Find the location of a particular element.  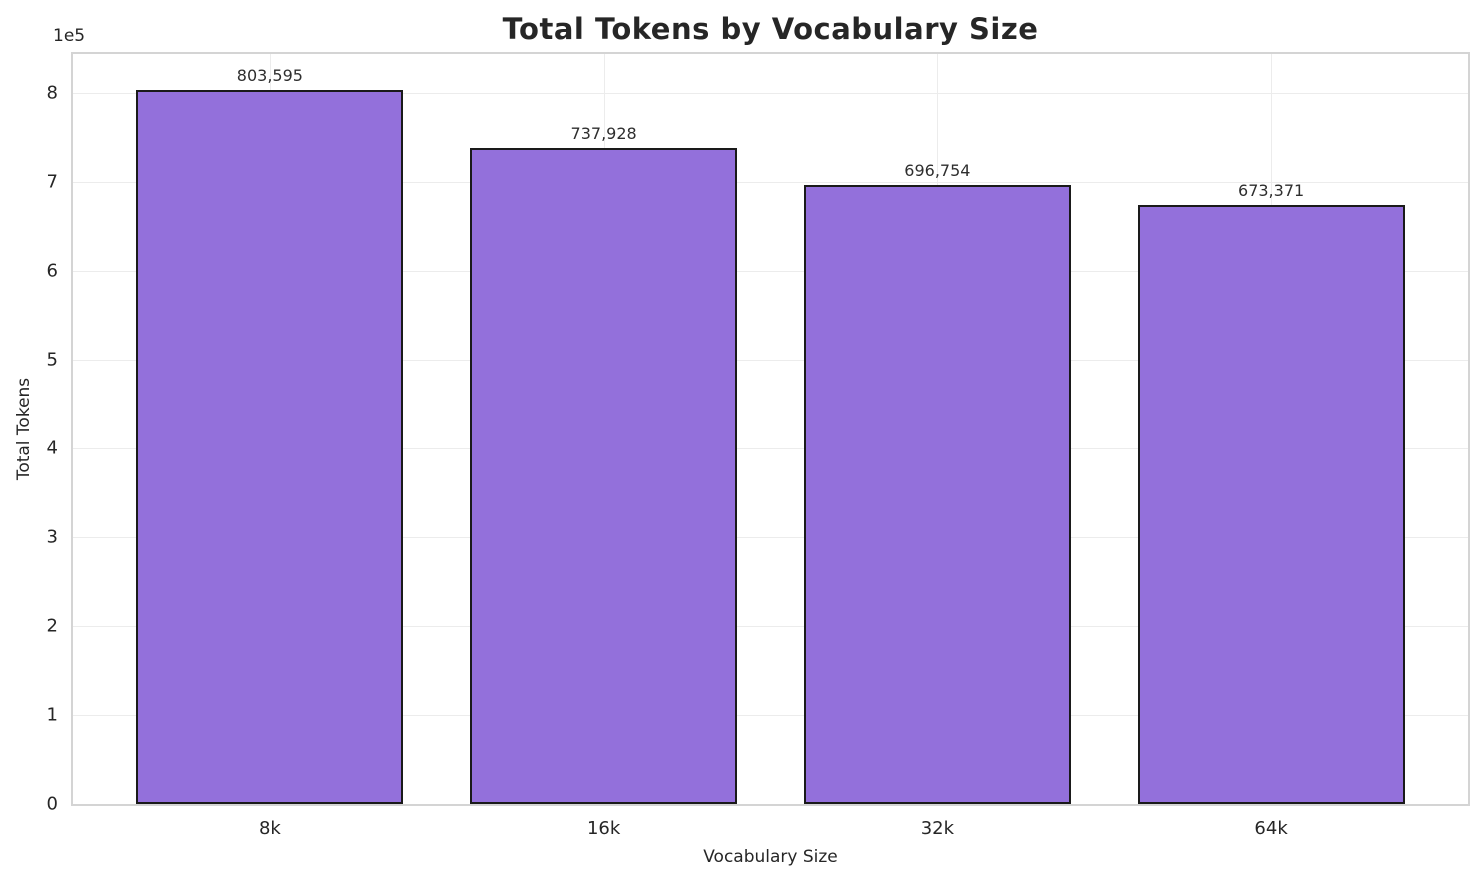

y-tick-label: 7 is located at coordinates (52, 182).